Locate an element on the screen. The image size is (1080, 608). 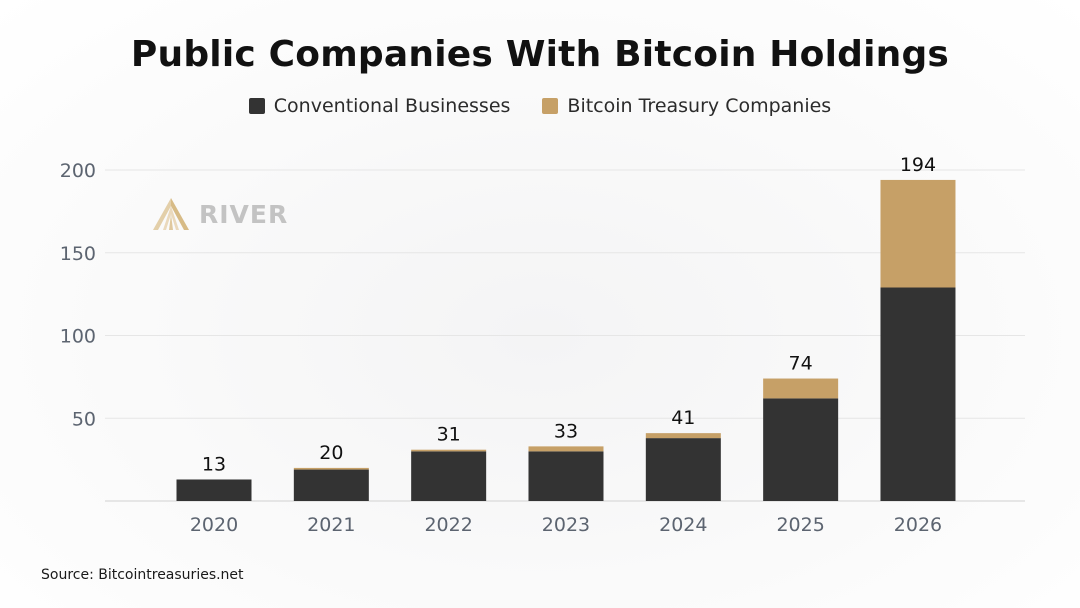
legend-label-treasury: Bitcoin Treasury Companies is located at coordinates (699, 106).